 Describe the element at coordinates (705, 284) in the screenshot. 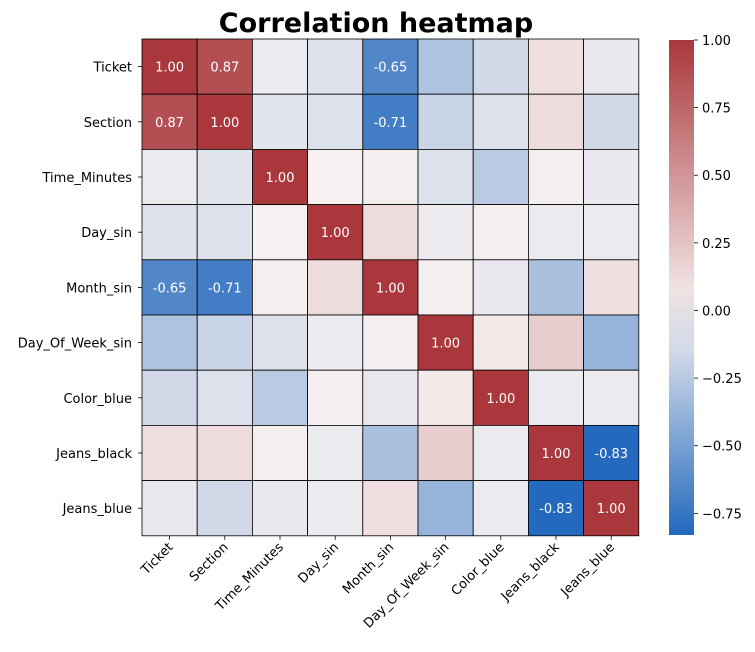

I see `colorbar: 1.00 0.75 0.50 0.25 0.00 −0.25 −0.50 −0.75` at that location.